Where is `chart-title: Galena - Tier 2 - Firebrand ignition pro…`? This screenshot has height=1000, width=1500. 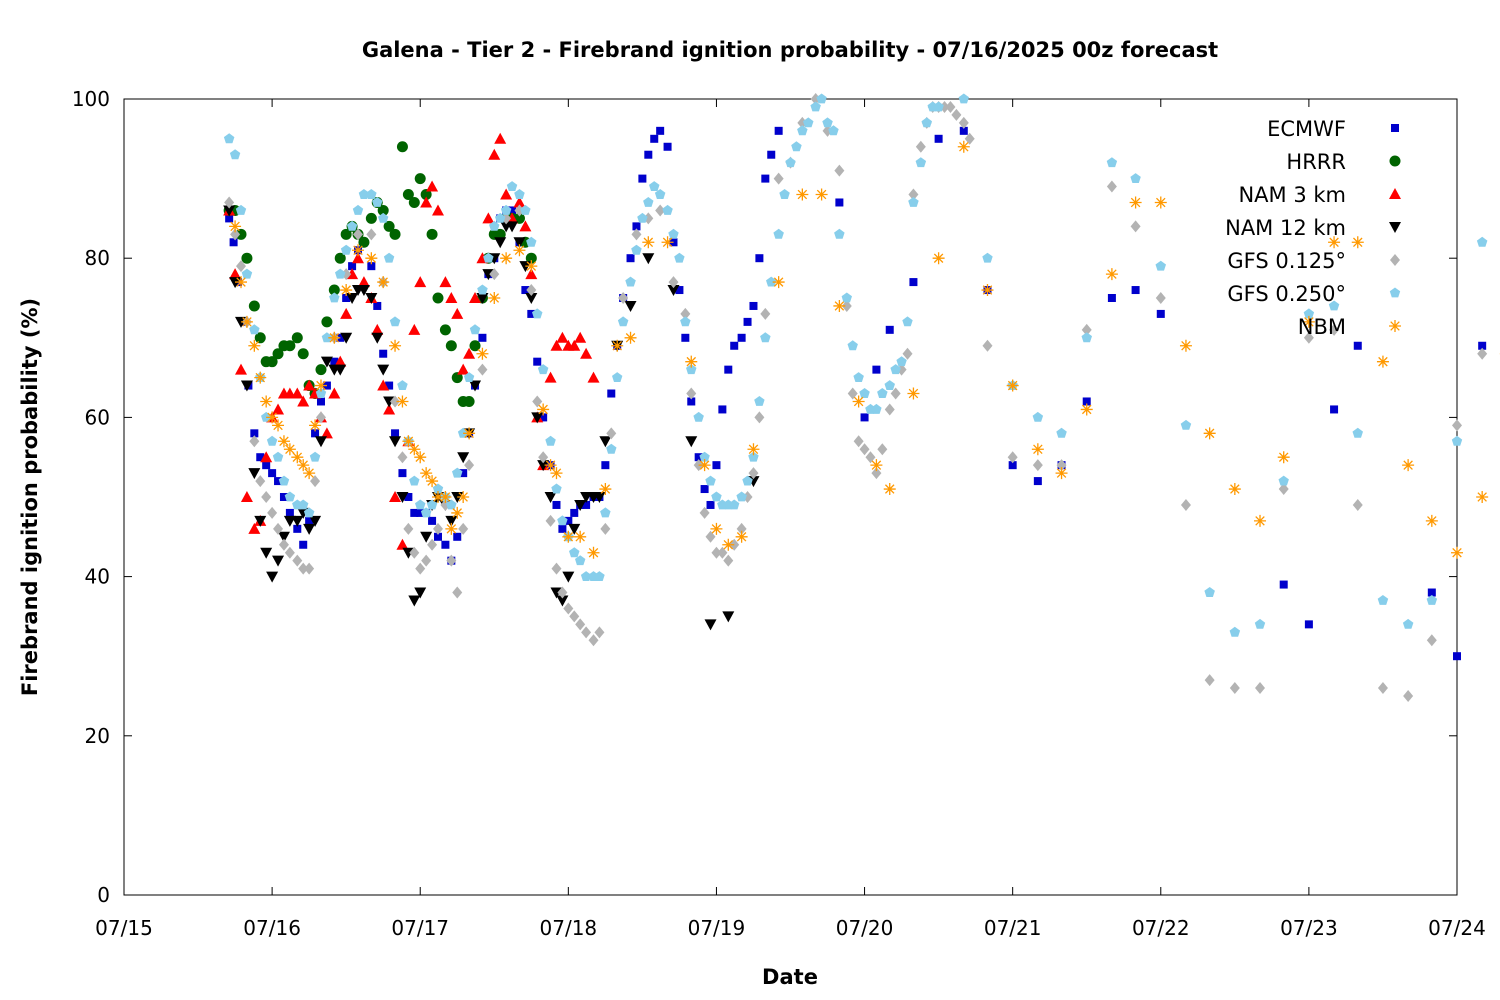
chart-title: Galena - Tier 2 - Firebrand ignition pro… is located at coordinates (790, 50).